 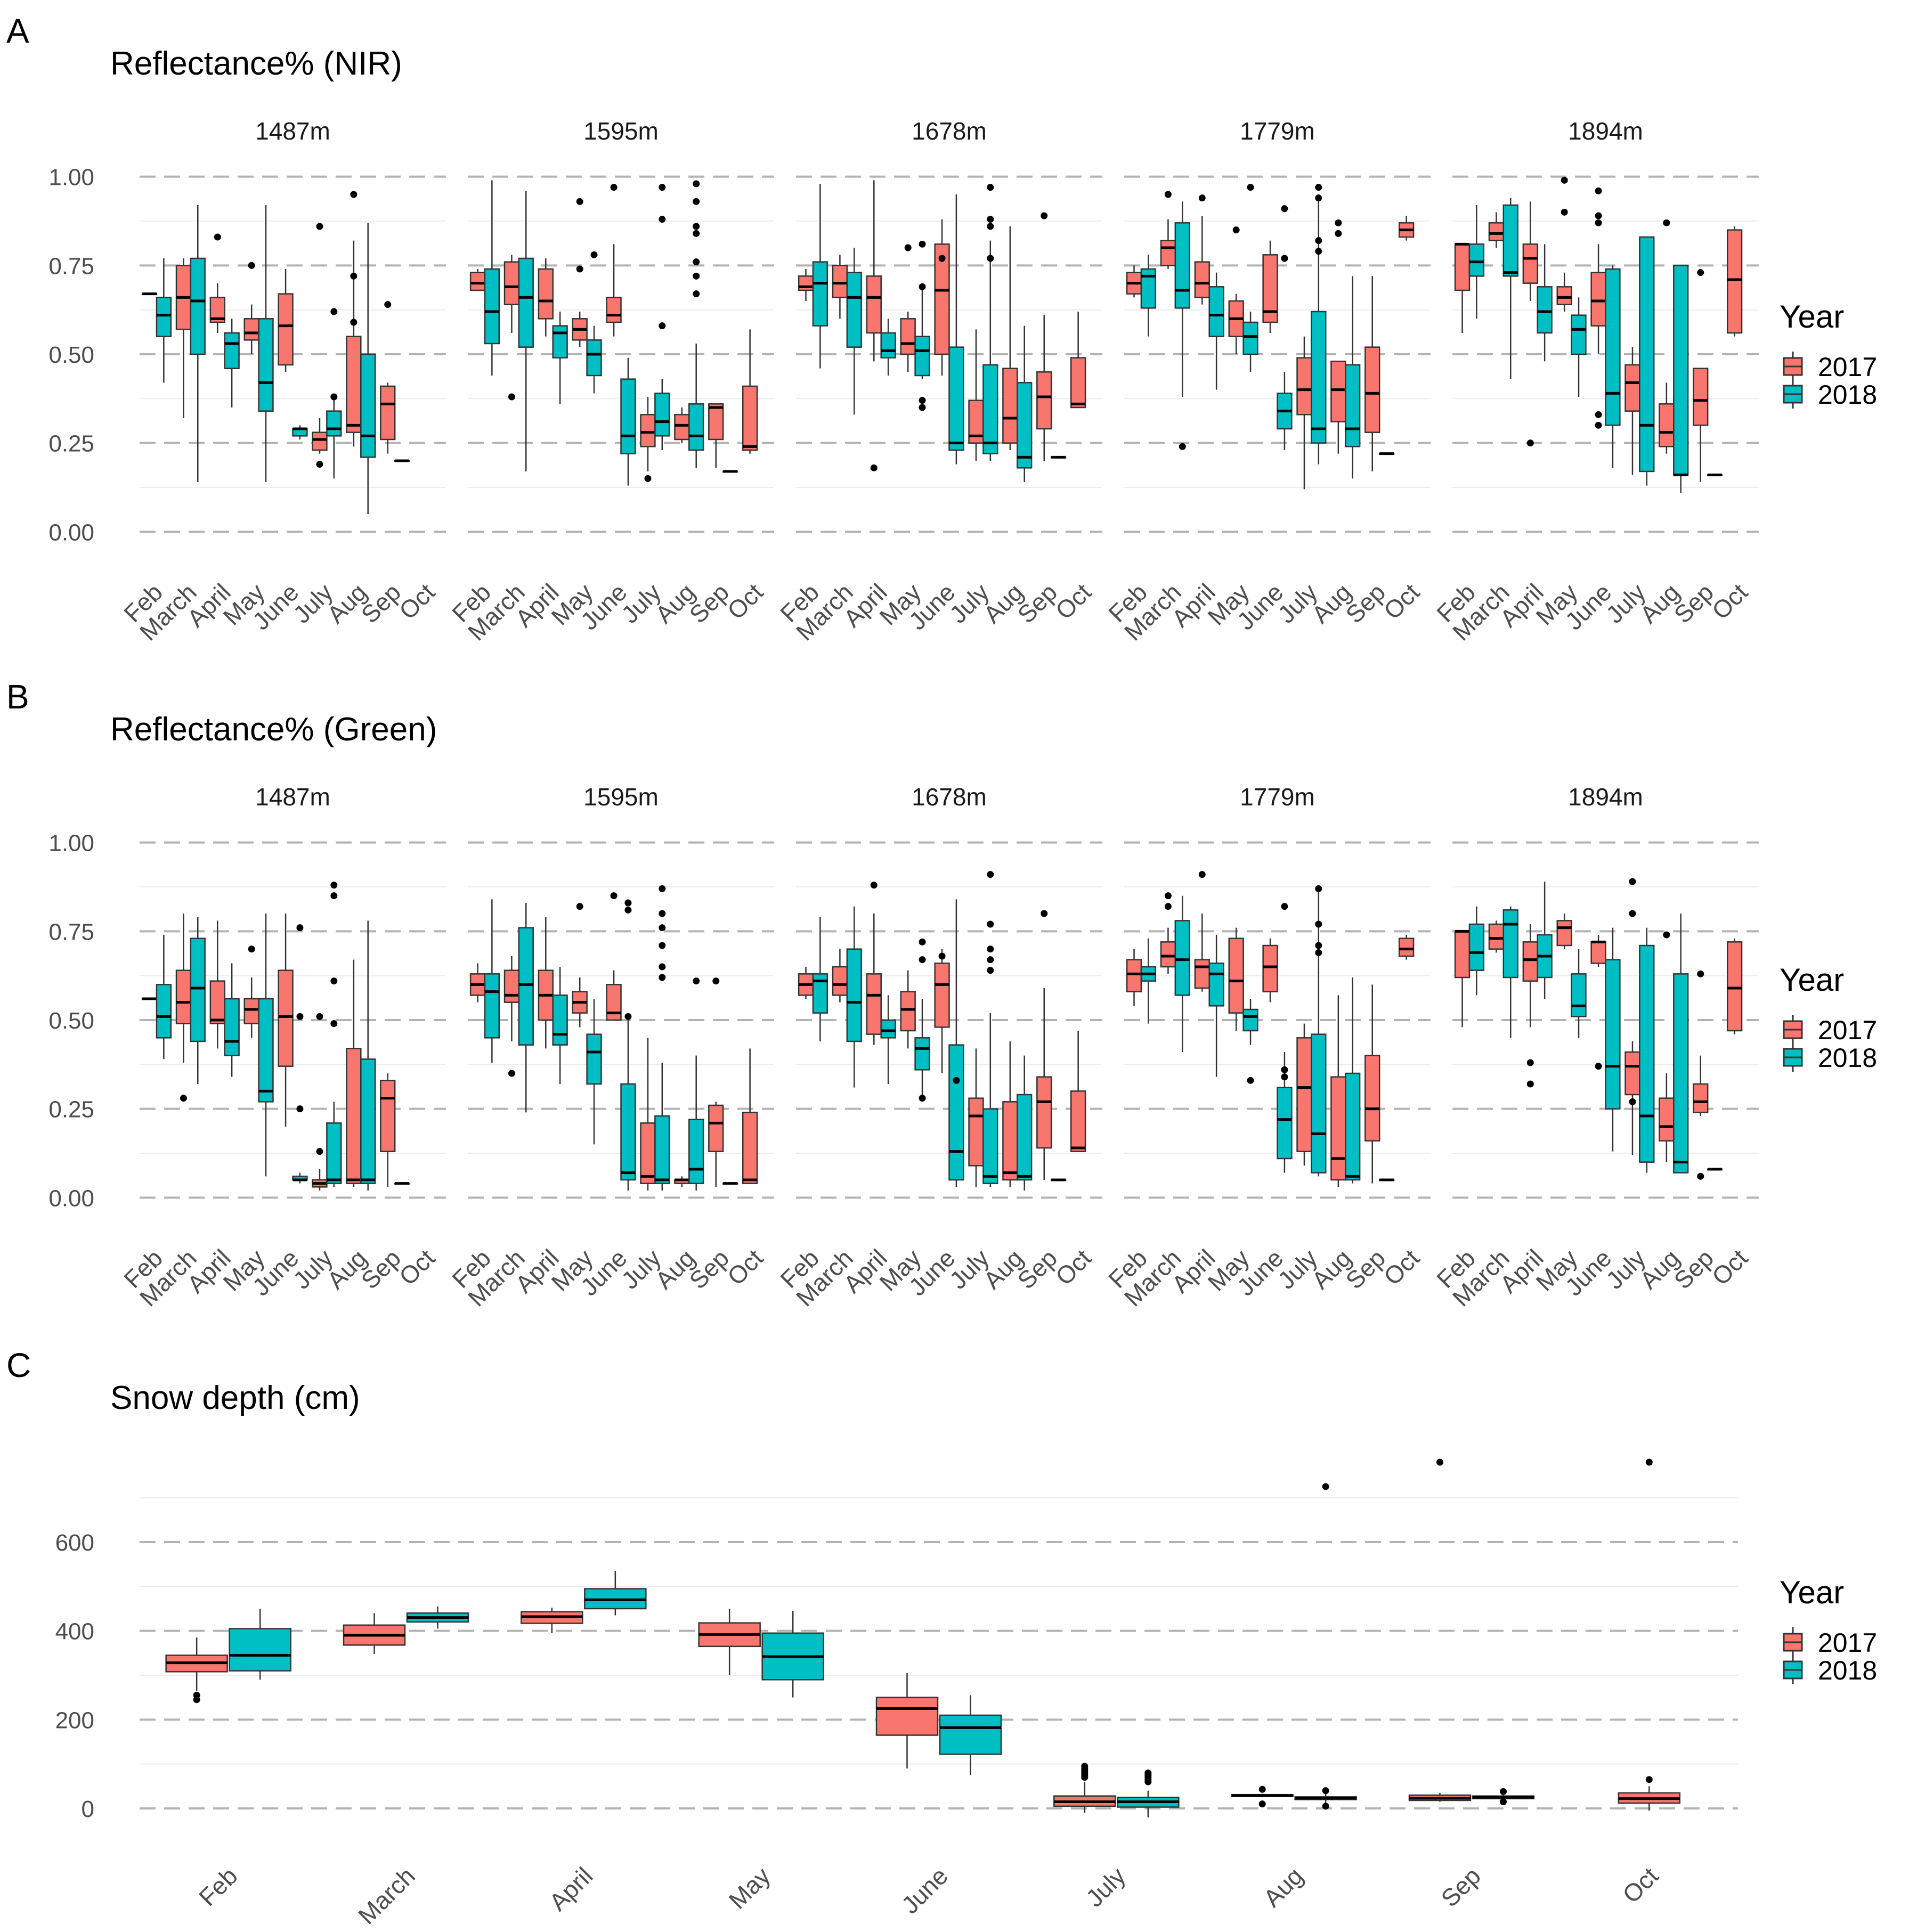 What do you see at coordinates (1848, 1643) in the screenshot?
I see `legend-label-2017: 2017` at bounding box center [1848, 1643].